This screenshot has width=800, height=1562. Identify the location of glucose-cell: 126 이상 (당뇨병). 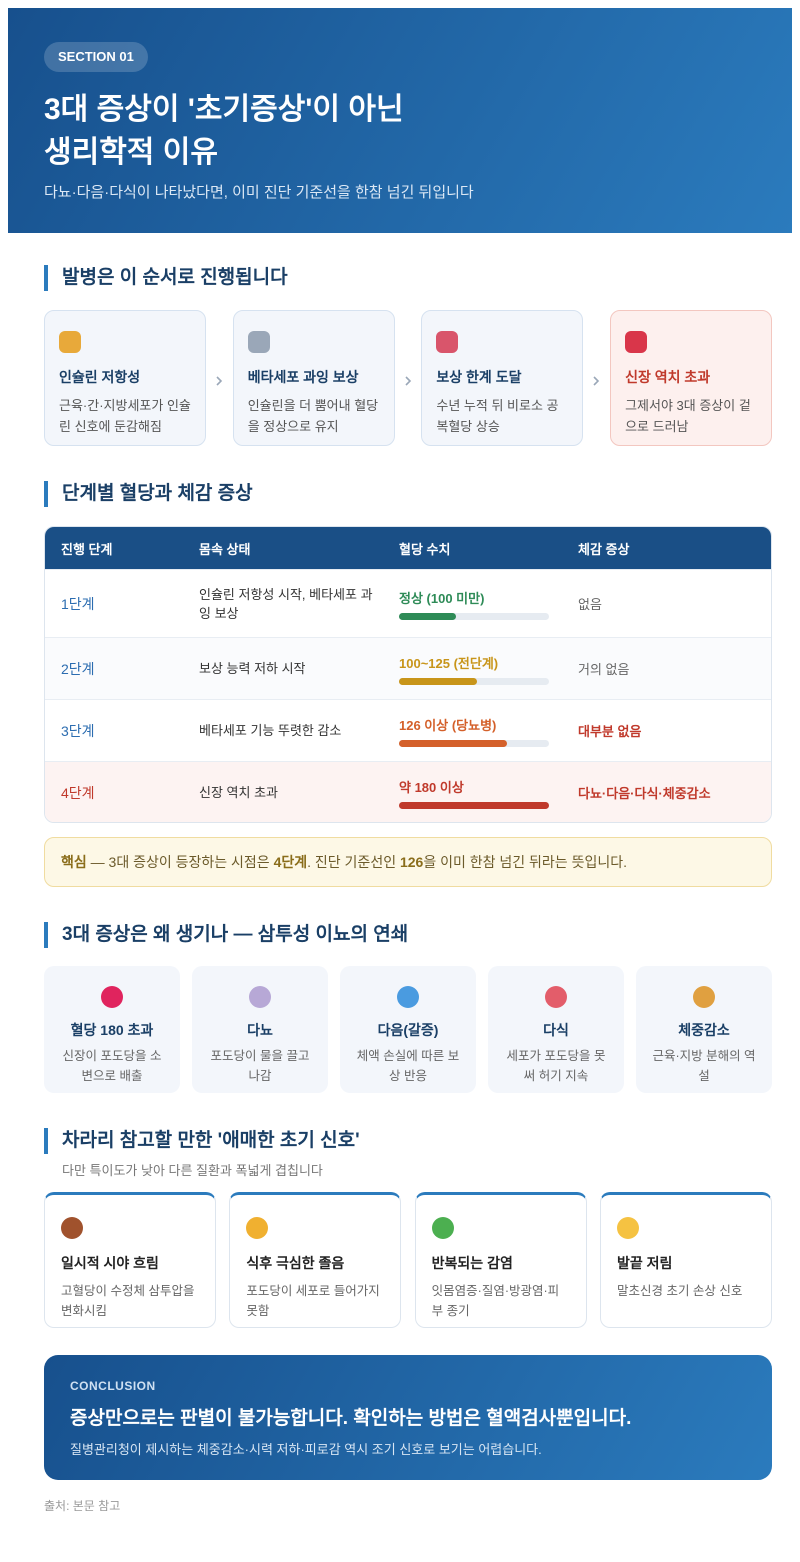
(488, 731).